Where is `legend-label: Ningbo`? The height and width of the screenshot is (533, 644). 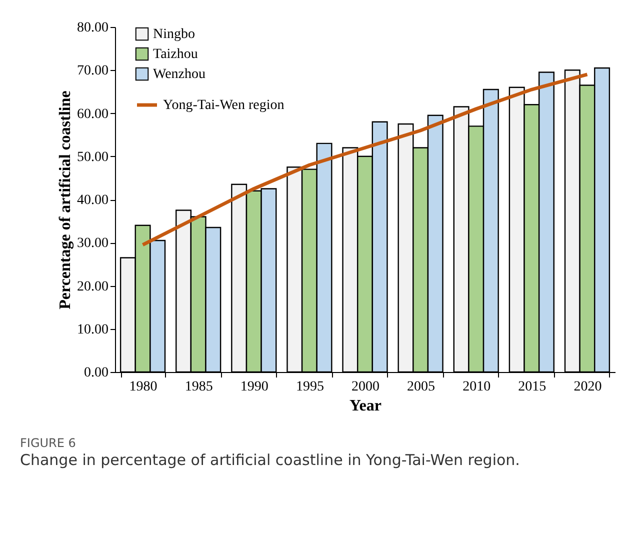 legend-label: Ningbo is located at coordinates (174, 34).